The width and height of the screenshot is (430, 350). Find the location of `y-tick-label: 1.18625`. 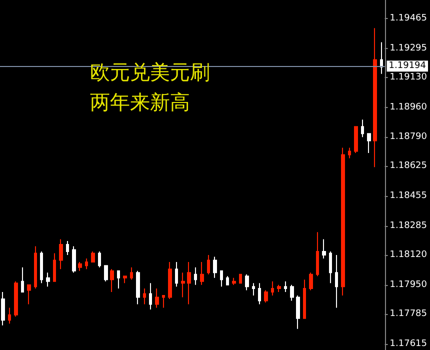

y-tick-label: 1.18625 is located at coordinates (408, 166).